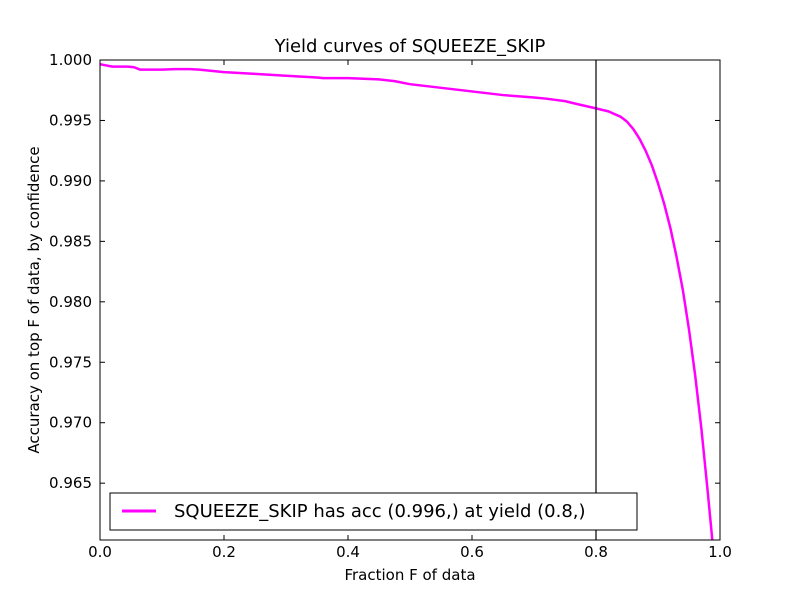 The image size is (800, 605). I want to click on y-tick-label: 0.985, so click(70, 241).